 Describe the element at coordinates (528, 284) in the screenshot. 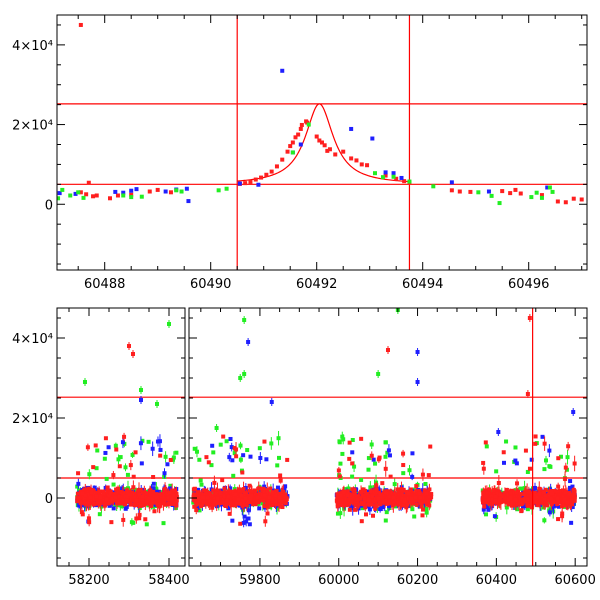

I see `x-tick-label: 60496` at that location.